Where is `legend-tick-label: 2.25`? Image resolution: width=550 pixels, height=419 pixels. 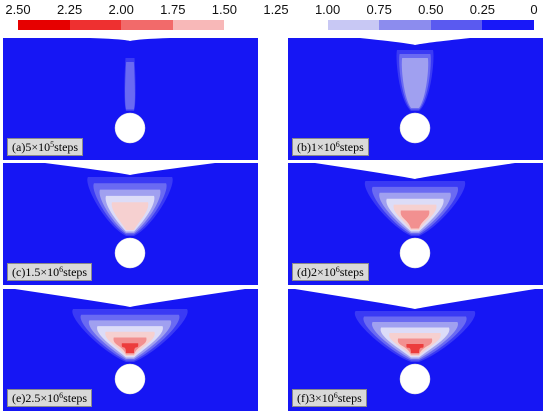 legend-tick-label: 2.25 is located at coordinates (69, 9).